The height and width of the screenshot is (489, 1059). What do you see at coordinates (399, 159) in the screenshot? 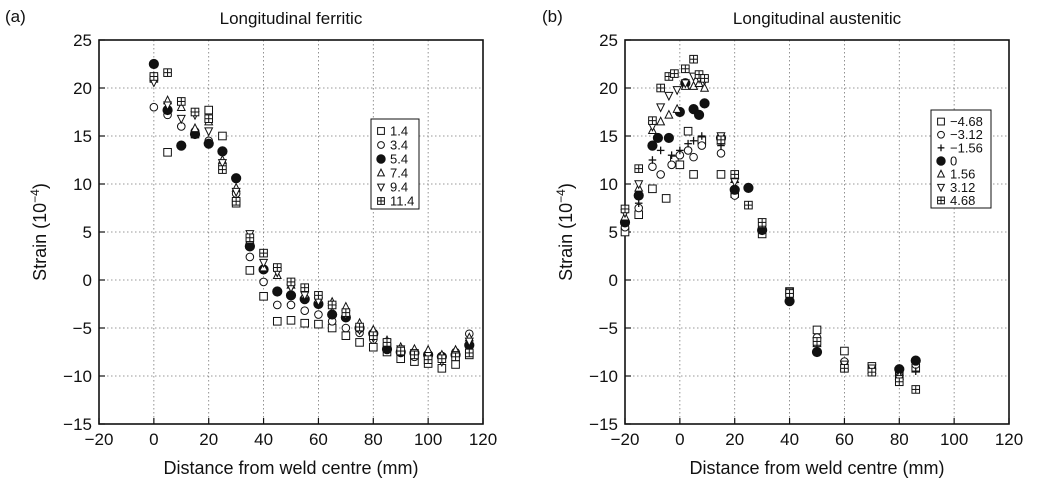
I see `legend-label: 5.4` at bounding box center [399, 159].